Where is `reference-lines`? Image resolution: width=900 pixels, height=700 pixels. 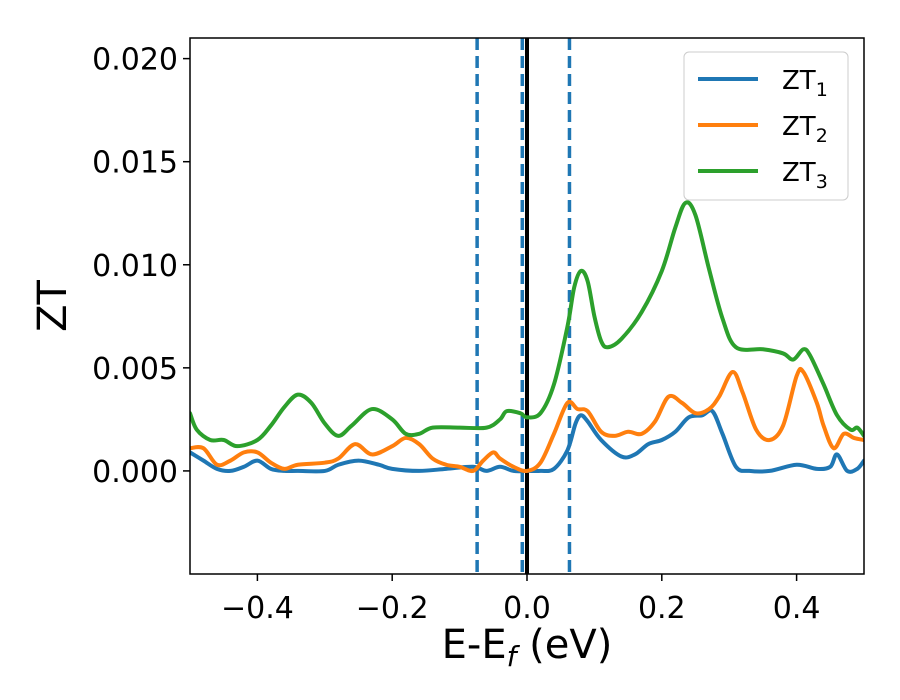 reference-lines is located at coordinates (523, 306).